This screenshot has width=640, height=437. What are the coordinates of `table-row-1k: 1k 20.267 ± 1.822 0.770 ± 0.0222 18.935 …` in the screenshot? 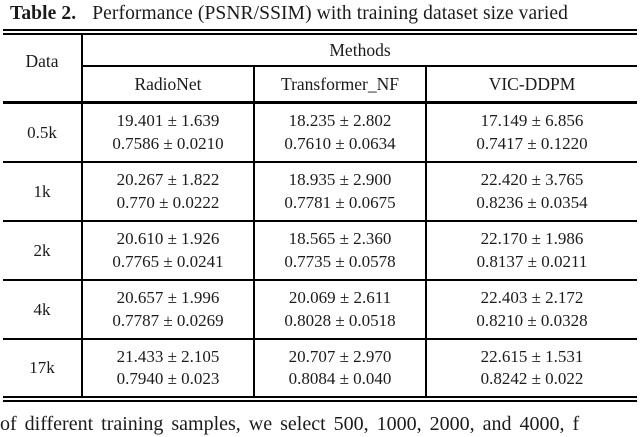 It's located at (320, 192).